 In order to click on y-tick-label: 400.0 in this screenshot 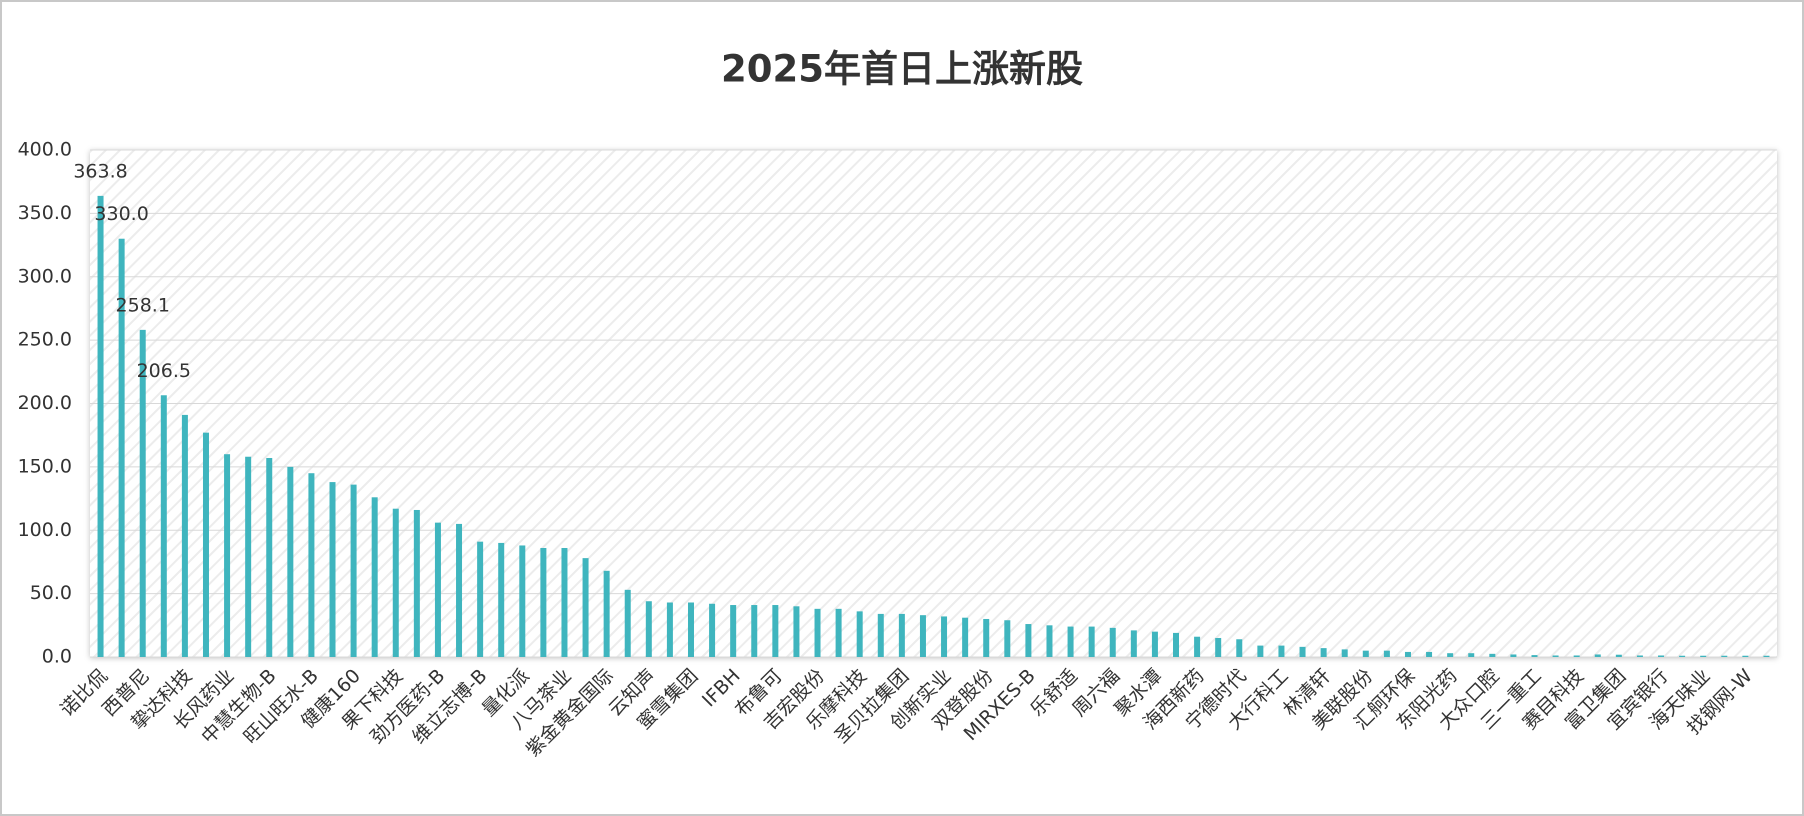, I will do `click(45, 150)`.